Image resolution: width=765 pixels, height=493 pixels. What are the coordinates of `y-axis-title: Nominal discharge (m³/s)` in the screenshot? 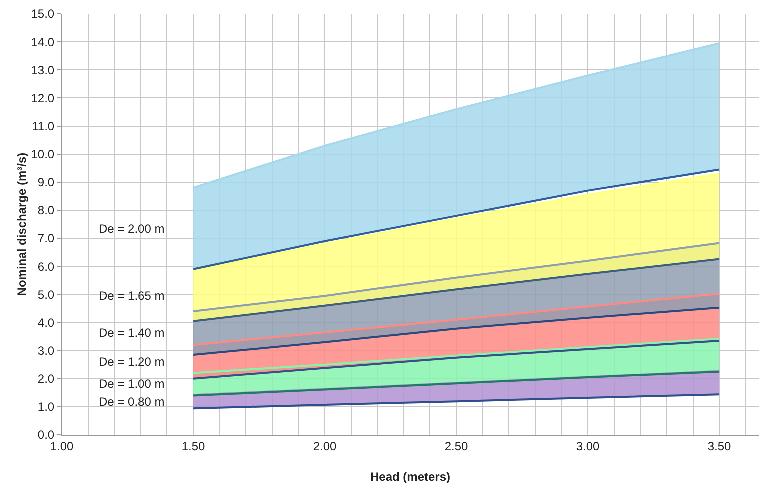 It's located at (22, 224).